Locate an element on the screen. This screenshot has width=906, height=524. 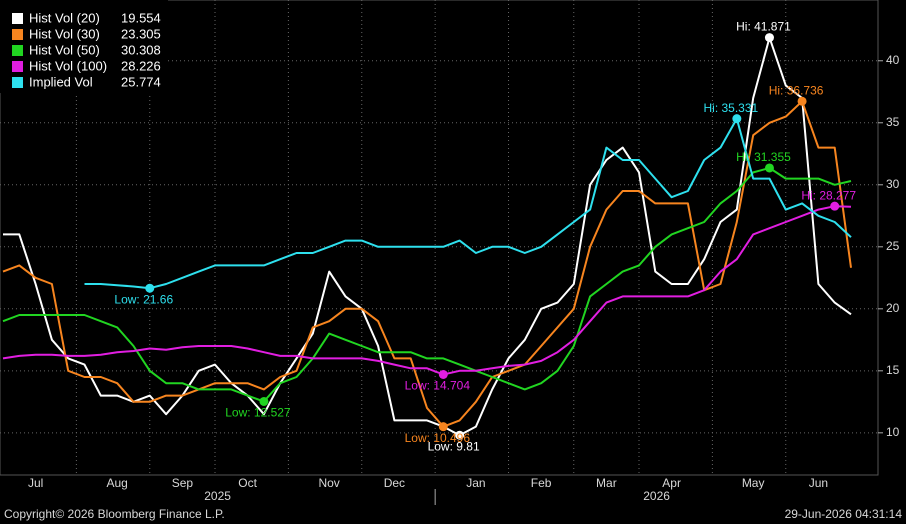
x-tick-label: Aug is located at coordinates (116, 483).